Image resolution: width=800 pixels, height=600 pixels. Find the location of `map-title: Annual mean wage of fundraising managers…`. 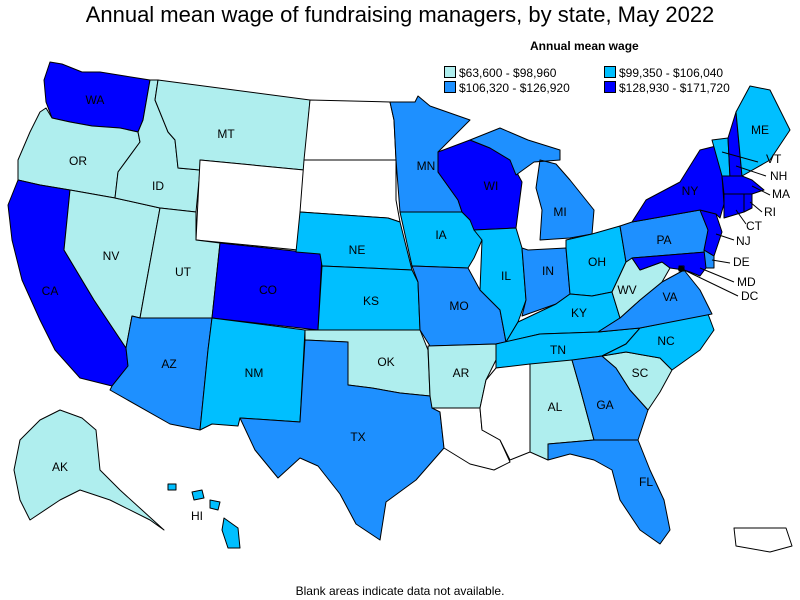

map-title: Annual mean wage of fundraising managers… is located at coordinates (400, 14).